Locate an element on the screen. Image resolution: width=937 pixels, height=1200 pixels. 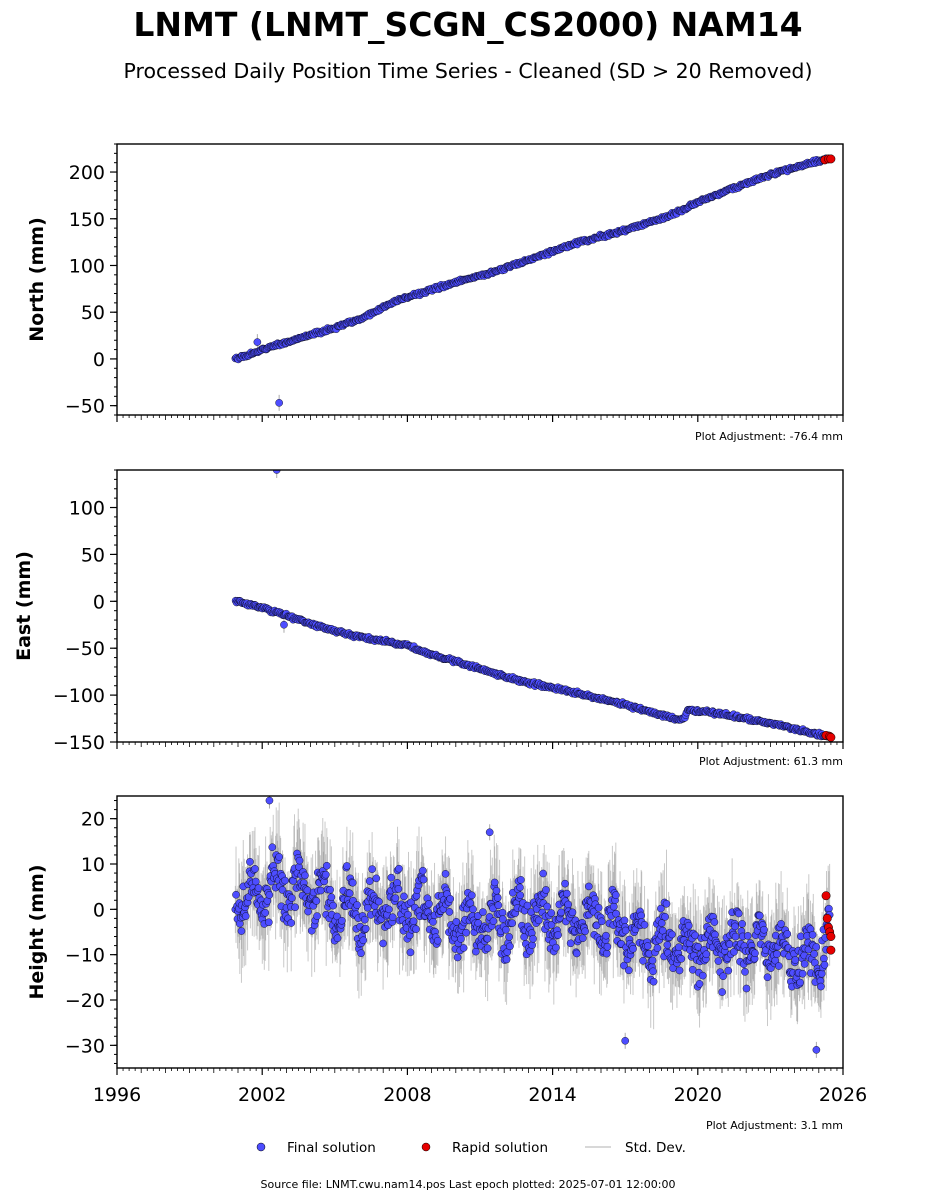
y-tick-label: −150 is located at coordinates (79, 743).